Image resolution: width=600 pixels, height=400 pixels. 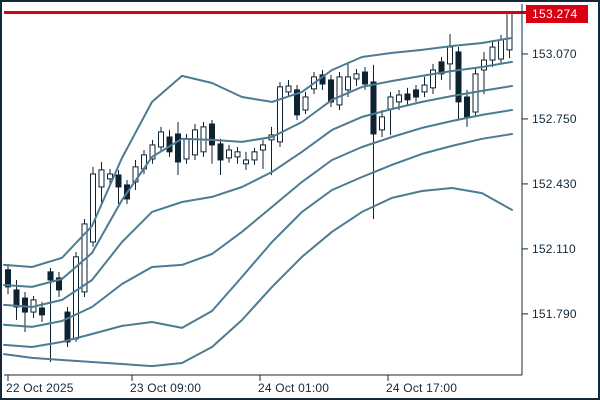 What do you see at coordinates (554, 313) in the screenshot?
I see `price-tick-label: 151.790` at bounding box center [554, 313].